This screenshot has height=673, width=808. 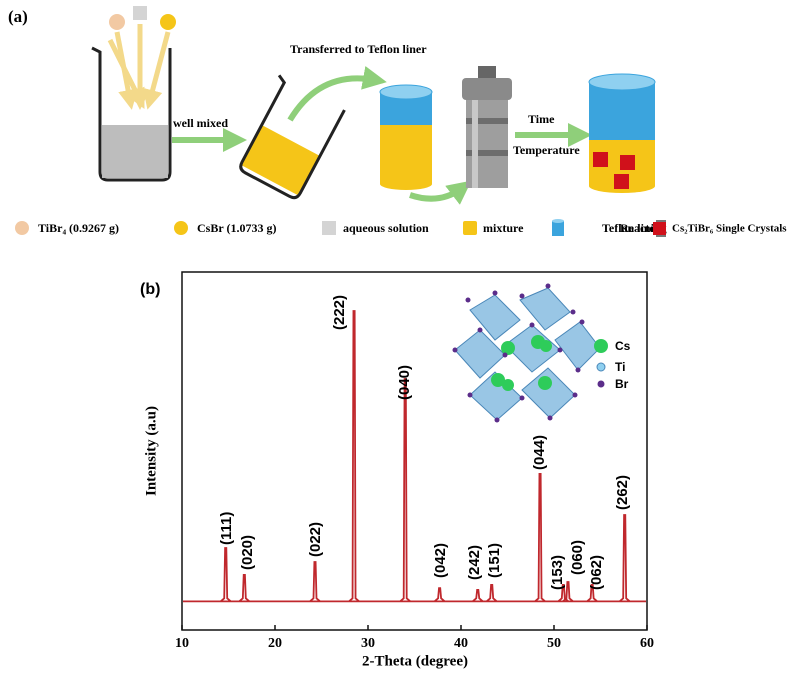 I want to click on peak-label: (020), so click(x=247, y=552).